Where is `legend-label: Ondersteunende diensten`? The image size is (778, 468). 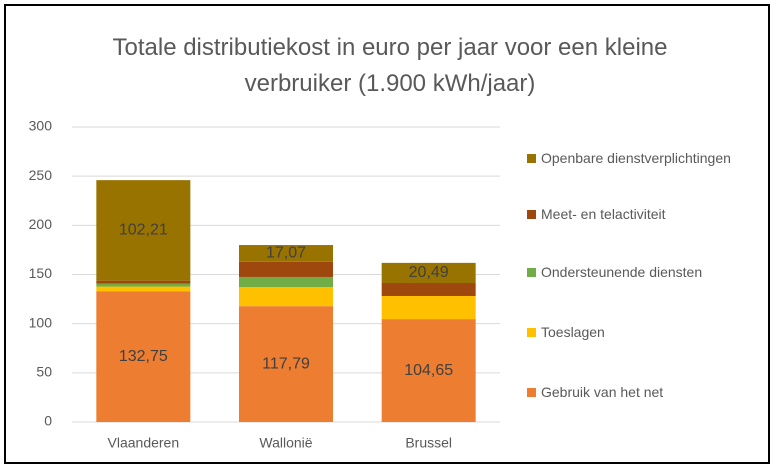
legend-label: Ondersteunende diensten is located at coordinates (622, 272).